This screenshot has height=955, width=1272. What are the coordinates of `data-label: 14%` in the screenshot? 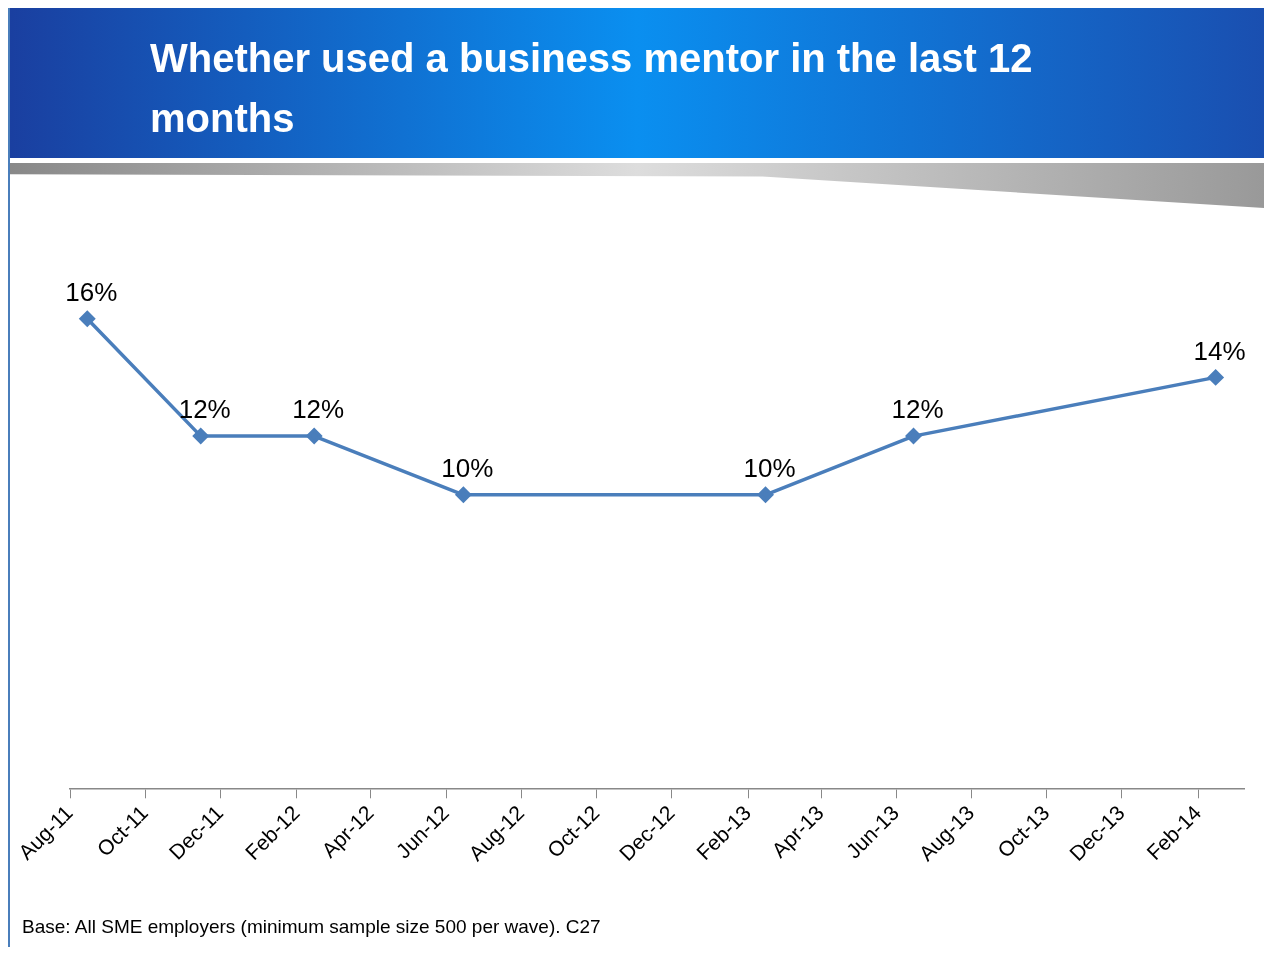 It's located at (1219, 350).